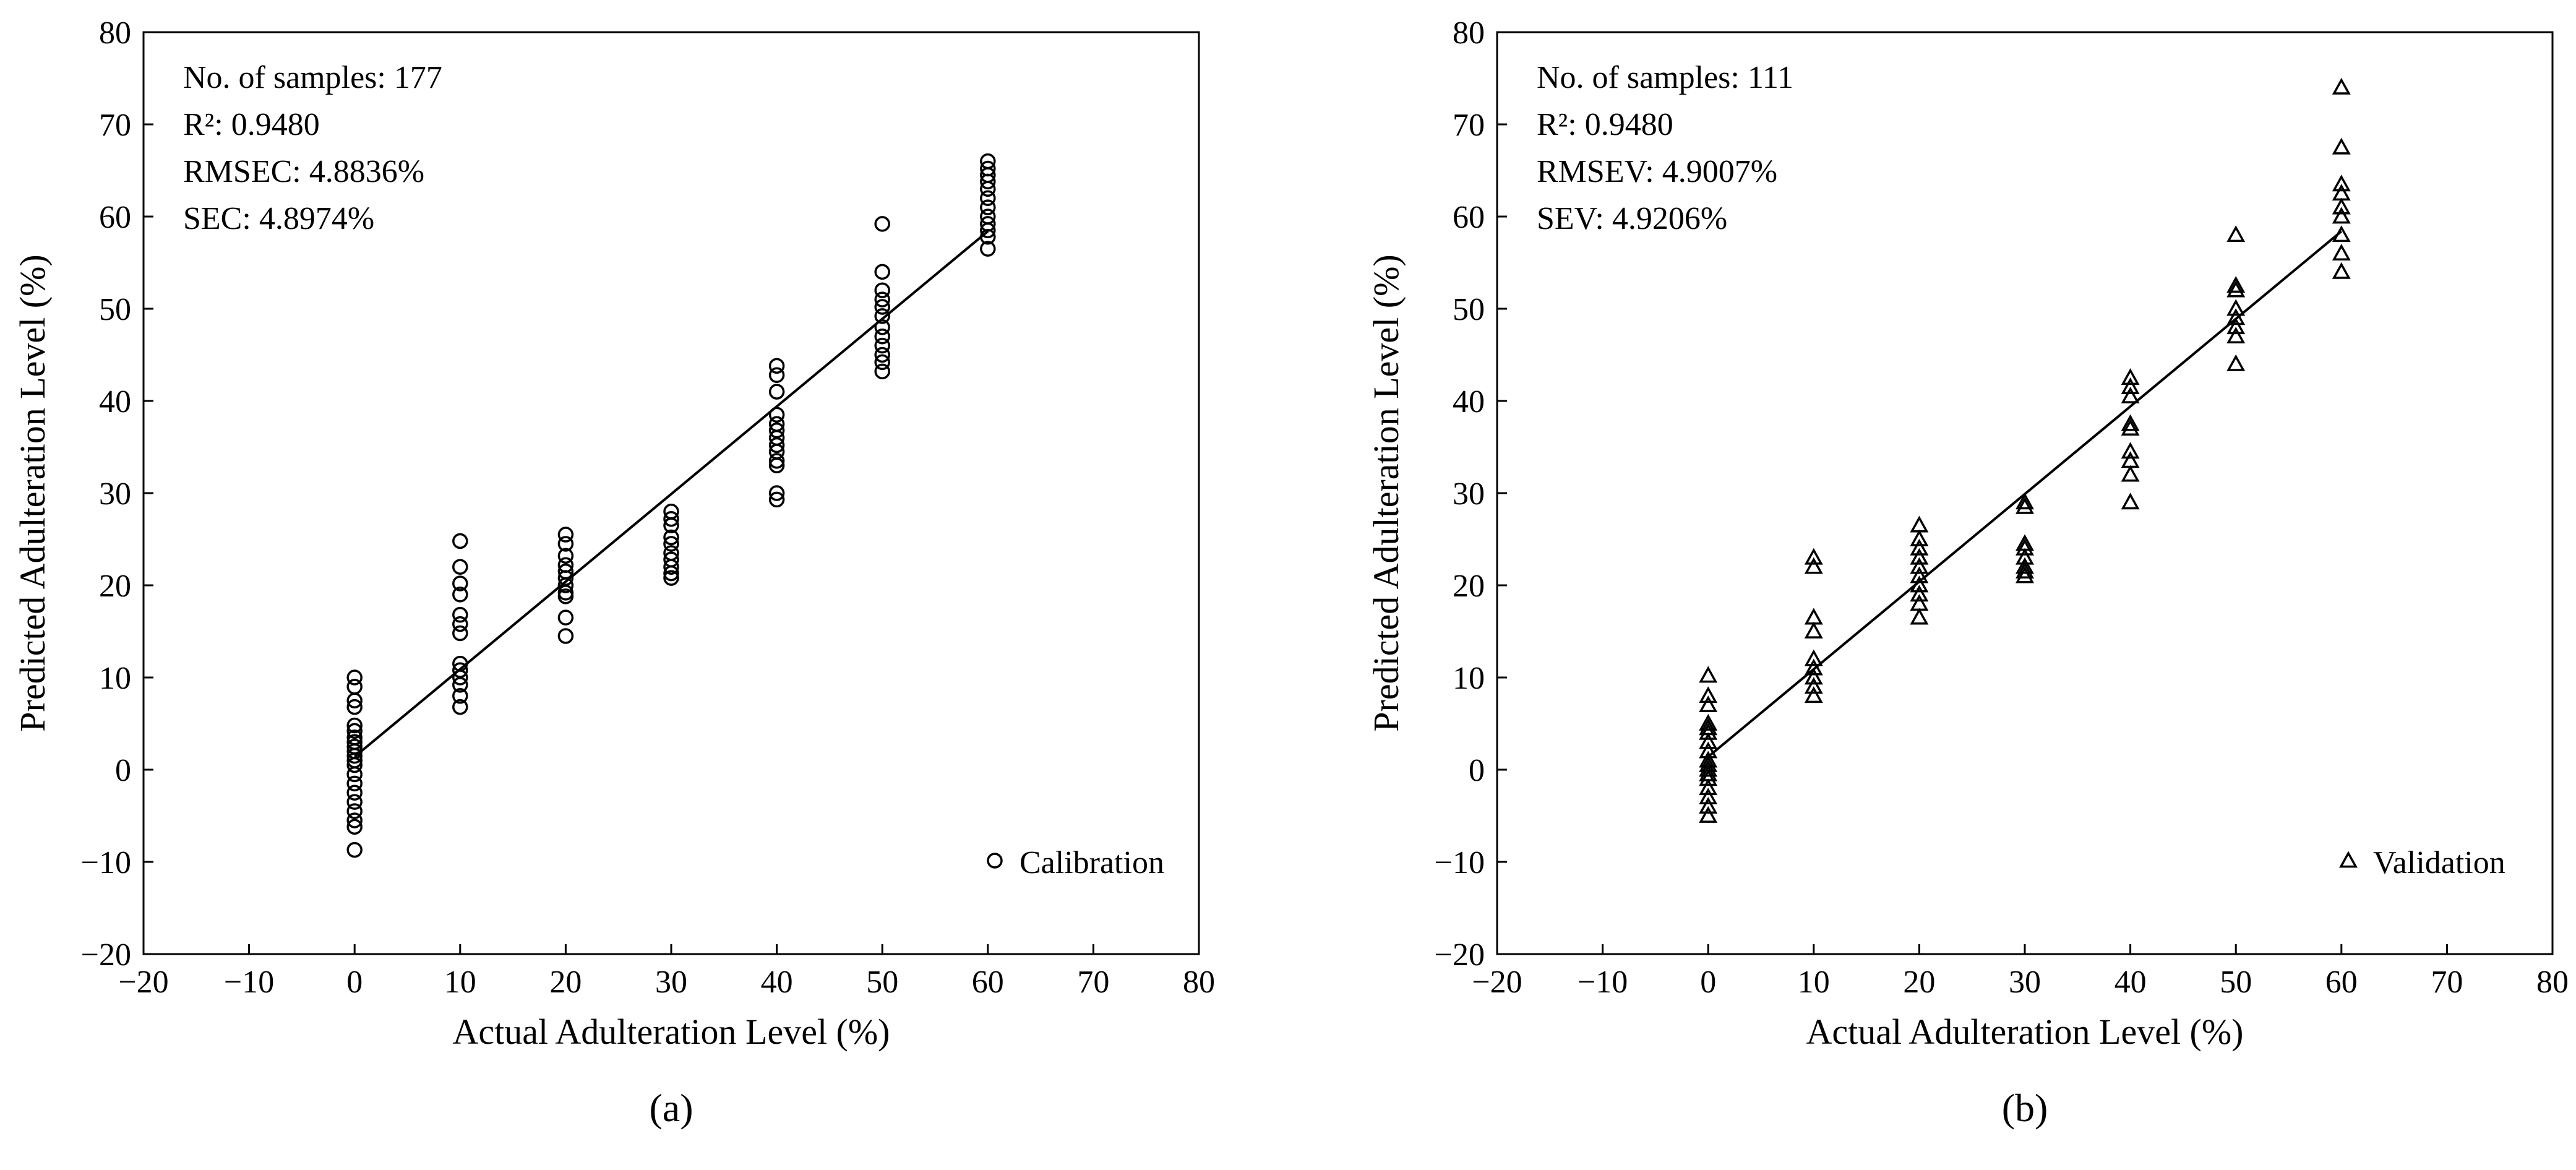 The height and width of the screenshot is (1170, 2576). What do you see at coordinates (1469, 494) in the screenshot?
I see `y-tick-label: 30` at bounding box center [1469, 494].